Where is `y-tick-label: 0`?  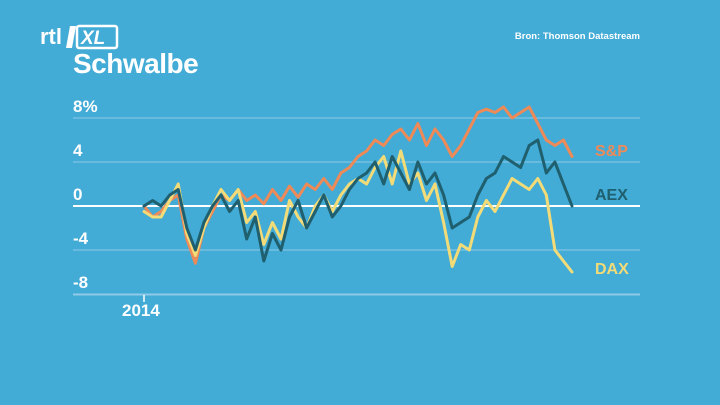 y-tick-label: 0 is located at coordinates (77, 194).